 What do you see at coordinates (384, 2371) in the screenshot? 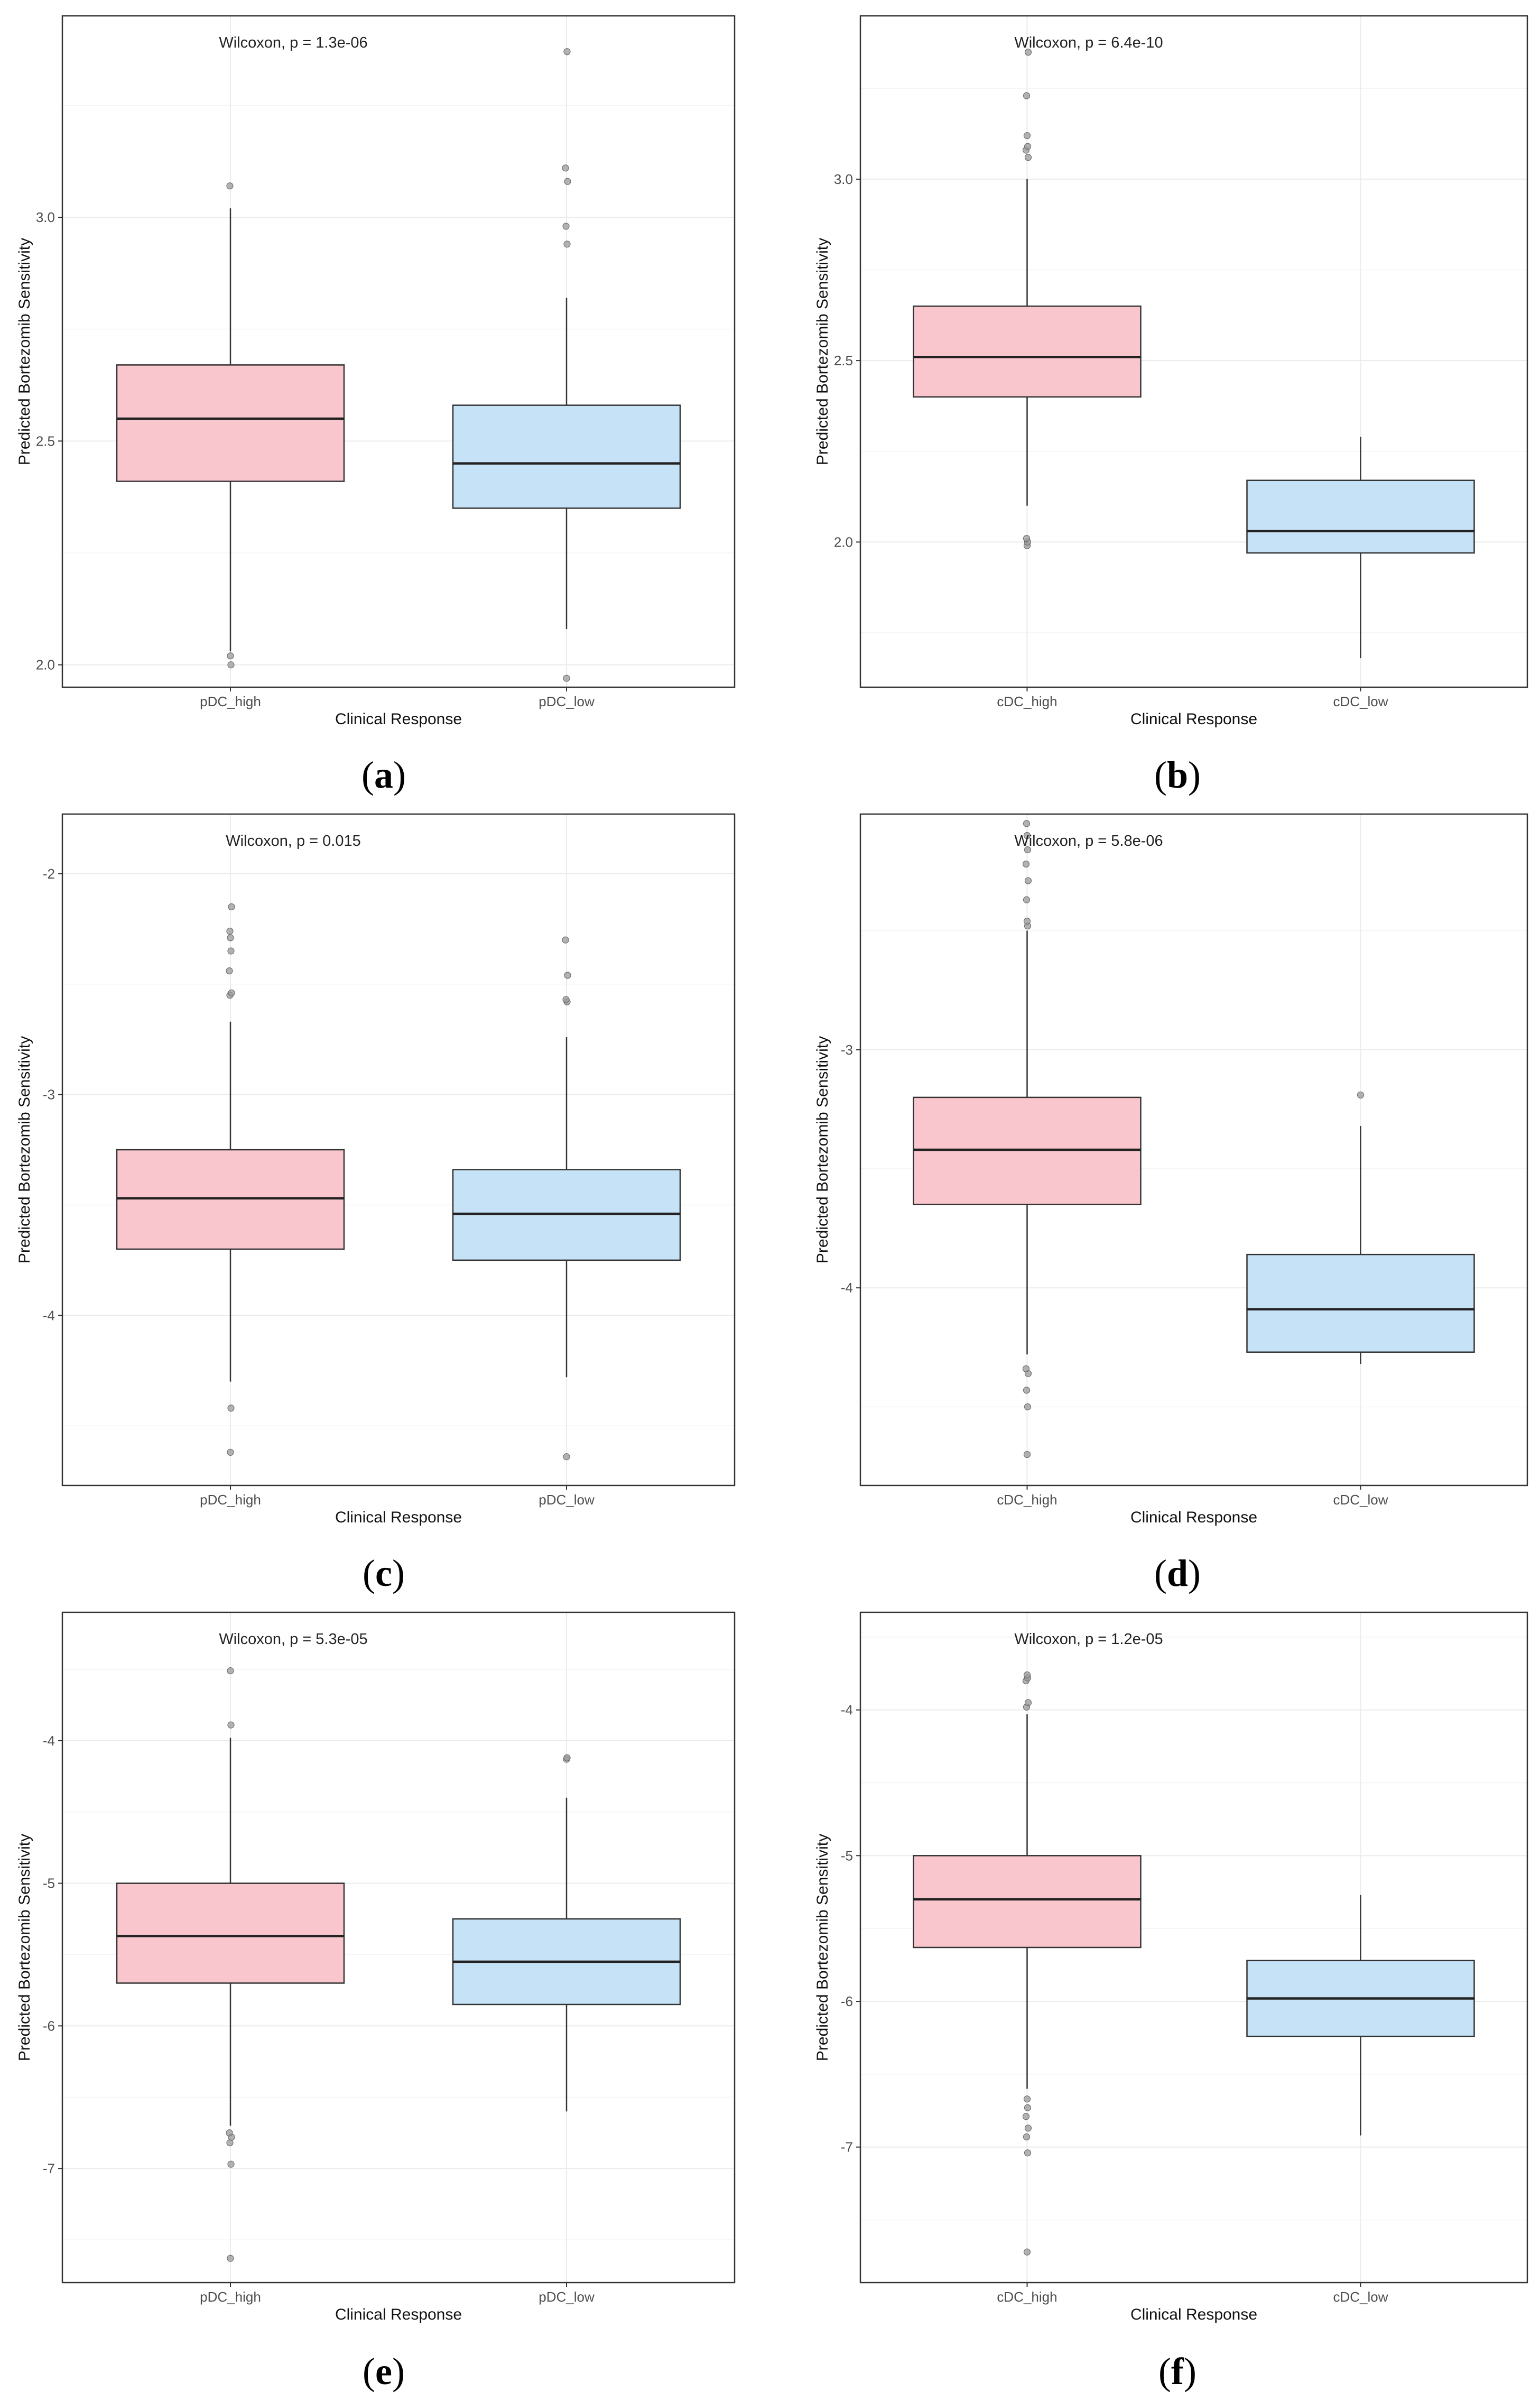
I see `panel-caption: (e)` at bounding box center [384, 2371].